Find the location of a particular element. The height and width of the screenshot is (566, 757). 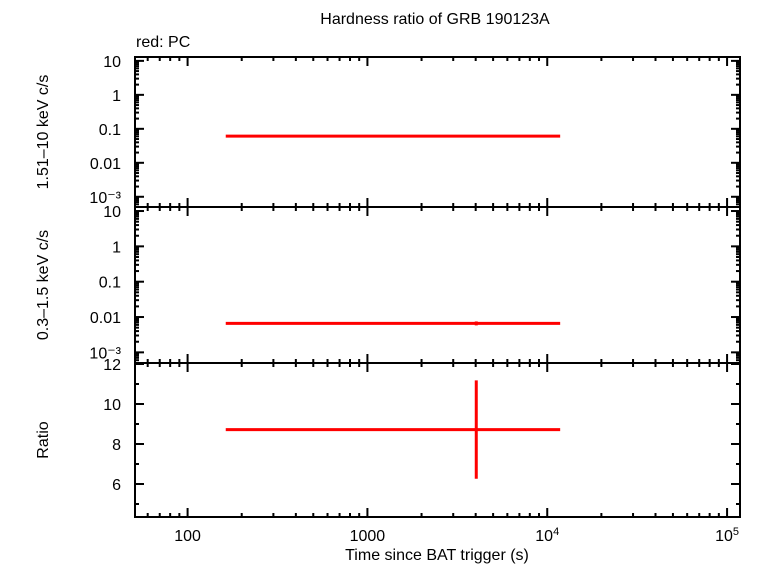

x-tick-label: 100 is located at coordinates (187, 536).